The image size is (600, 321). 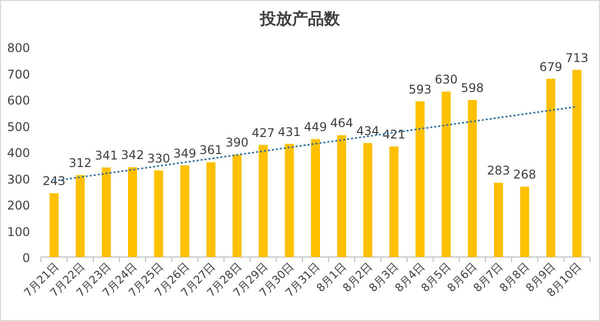 I want to click on data-label: 312, so click(x=80, y=163).